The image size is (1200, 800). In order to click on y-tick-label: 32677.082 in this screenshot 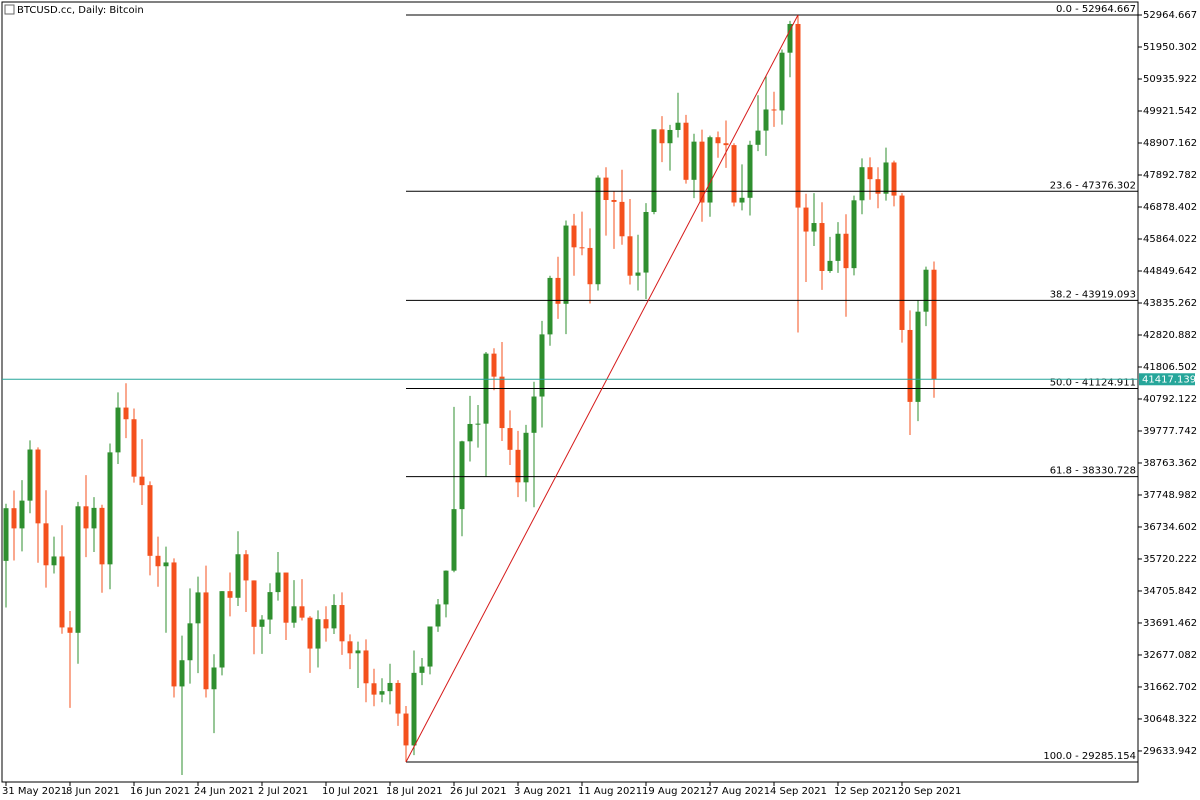, I will do `click(1170, 655)`.